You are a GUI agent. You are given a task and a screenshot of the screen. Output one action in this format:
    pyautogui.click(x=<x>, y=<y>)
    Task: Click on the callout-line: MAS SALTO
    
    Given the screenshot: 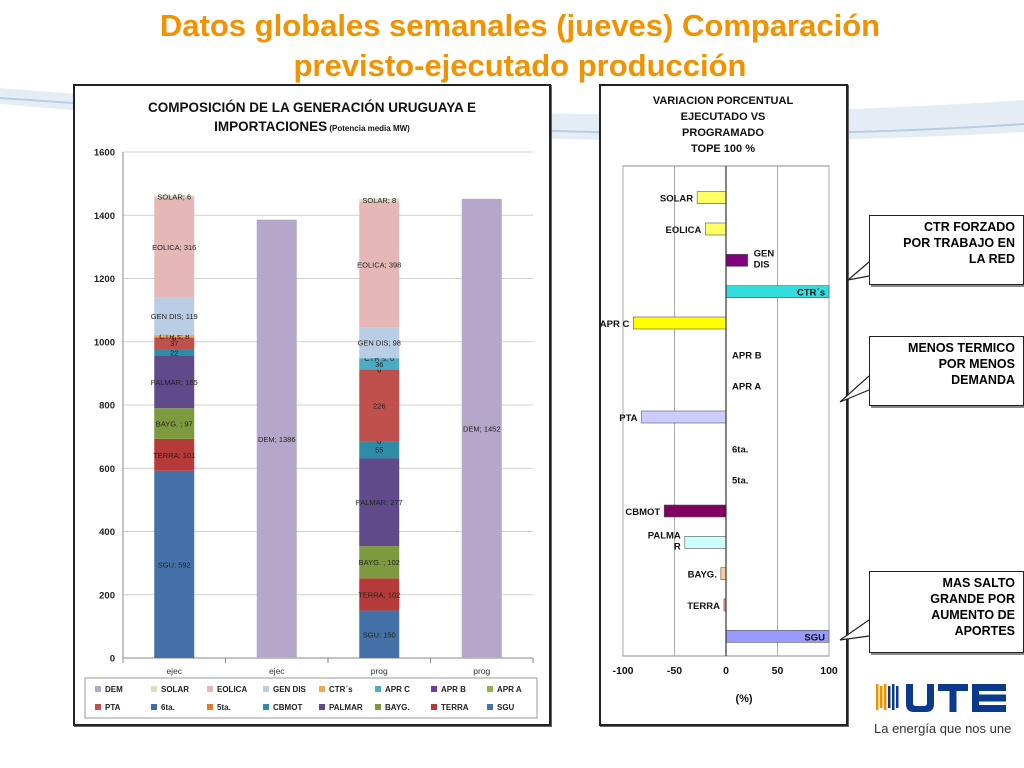 What is the action you would take?
    pyautogui.click(x=978, y=583)
    